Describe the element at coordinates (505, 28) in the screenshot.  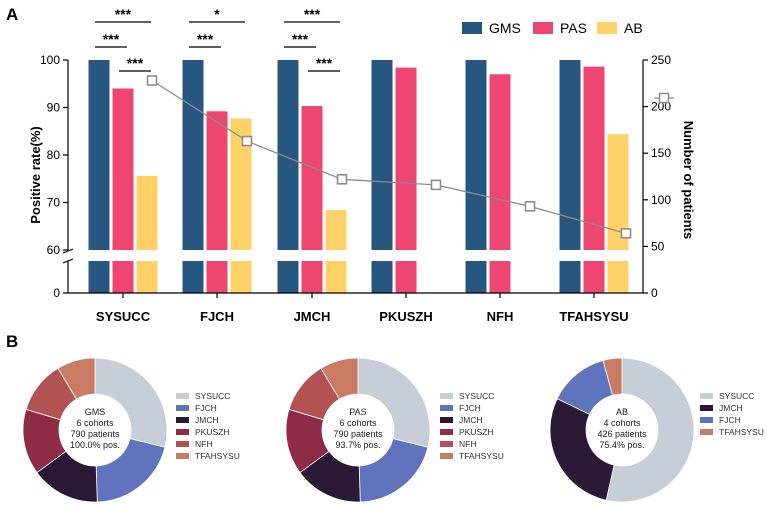
I see `legend-label: GMS` at that location.